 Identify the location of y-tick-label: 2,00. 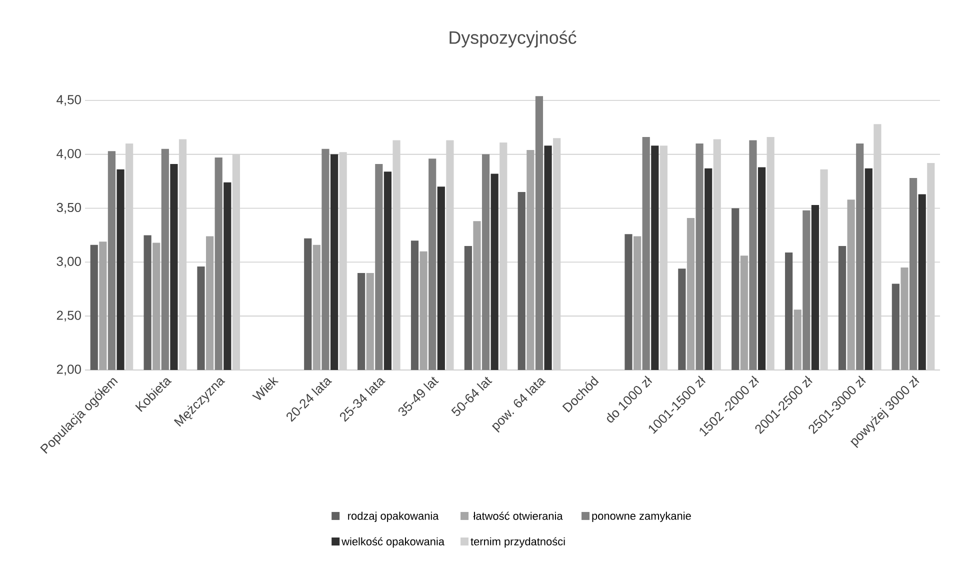
(68, 370).